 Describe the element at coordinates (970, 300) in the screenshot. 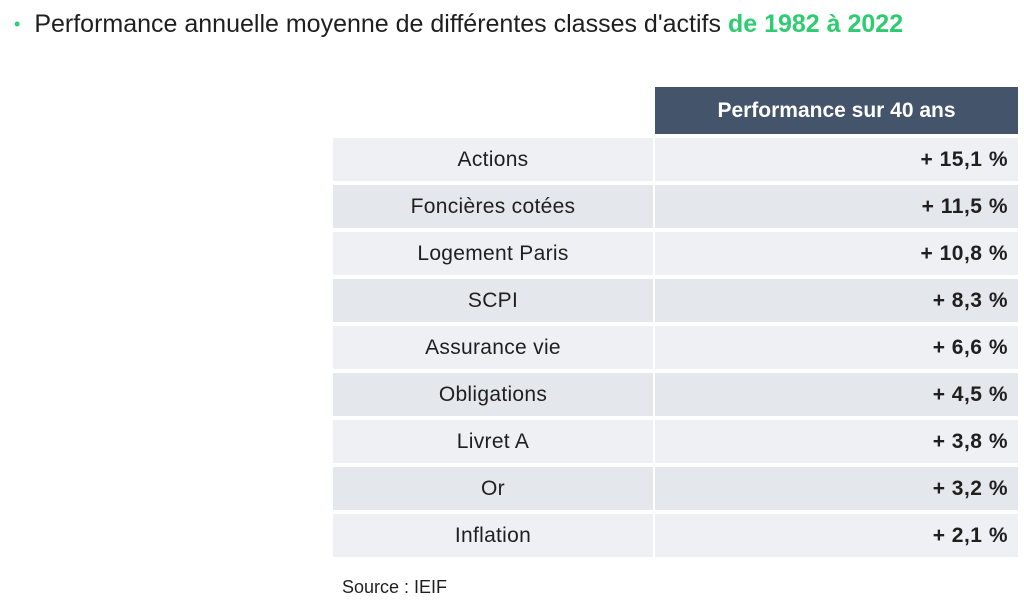

I see `performance-value: + 8,3 %` at that location.